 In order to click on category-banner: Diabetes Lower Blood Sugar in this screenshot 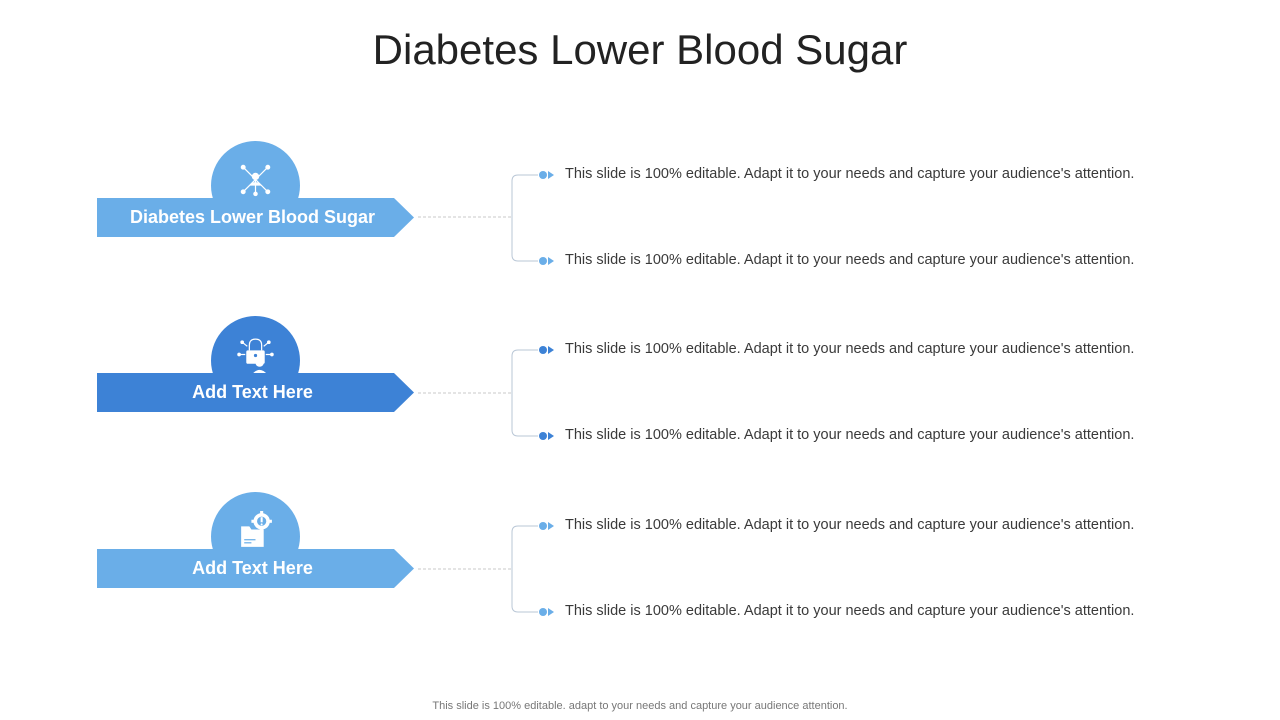, I will do `click(255, 217)`.